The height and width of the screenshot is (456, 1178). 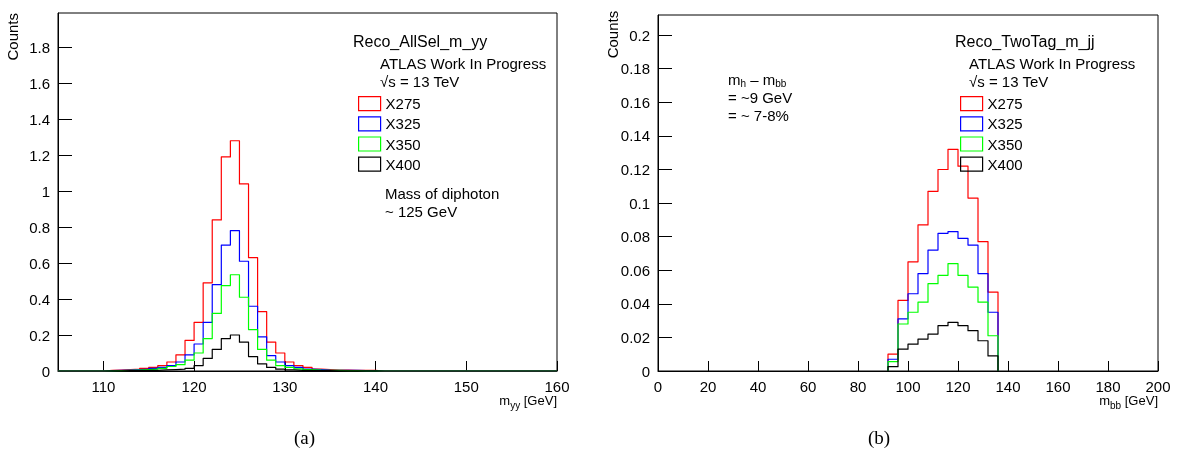 I want to click on y-tick-label: 1.2, so click(x=39, y=155).